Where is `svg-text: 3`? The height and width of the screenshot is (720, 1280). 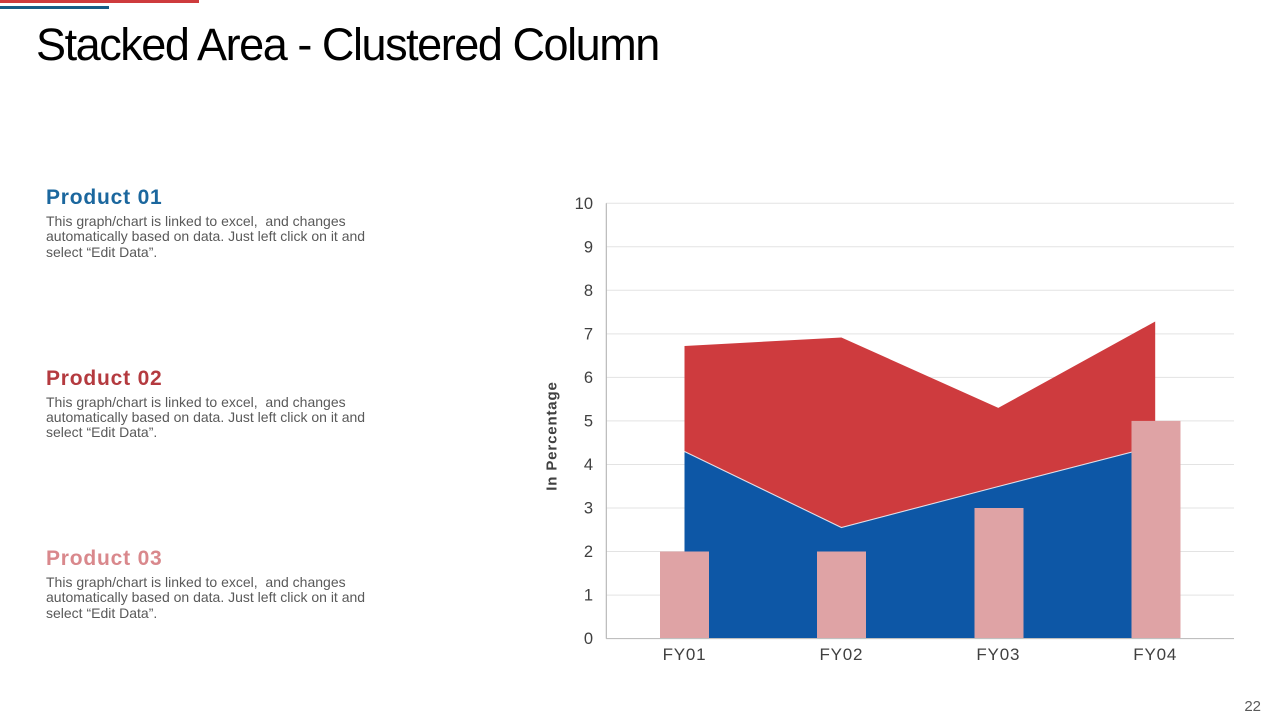
svg-text: 3 is located at coordinates (588, 509).